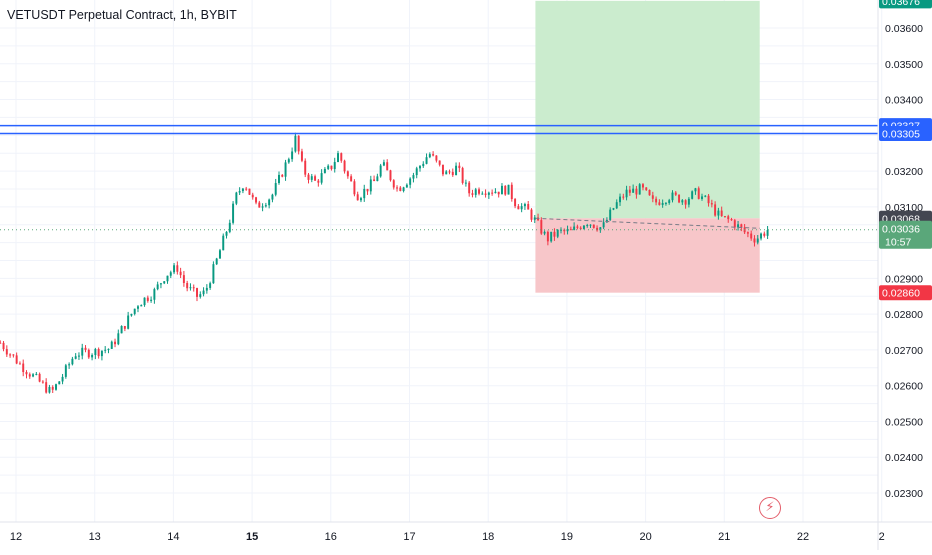  Describe the element at coordinates (904, 65) in the screenshot. I see `y-tick-label: 0.03500` at that location.